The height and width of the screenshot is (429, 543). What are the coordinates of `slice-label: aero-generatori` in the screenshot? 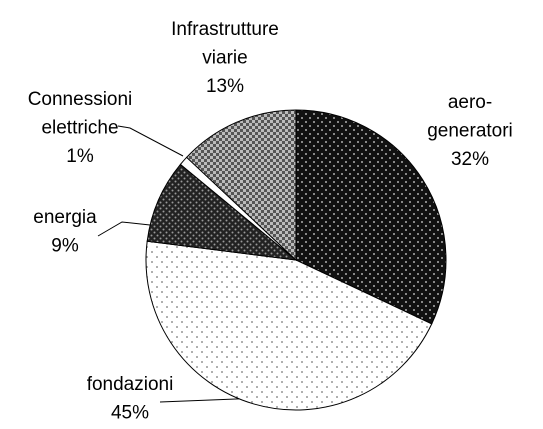 It's located at (470, 117).